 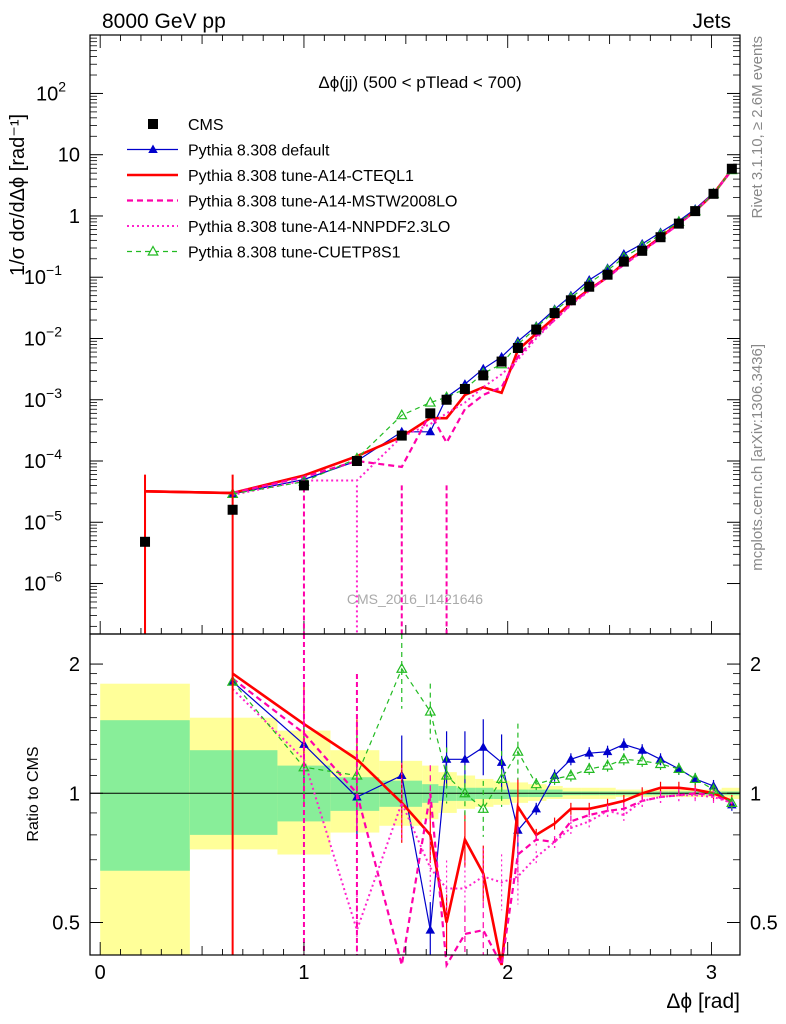 What do you see at coordinates (51, 91) in the screenshot?
I see `upper-y-tick-label: 10²` at bounding box center [51, 91].